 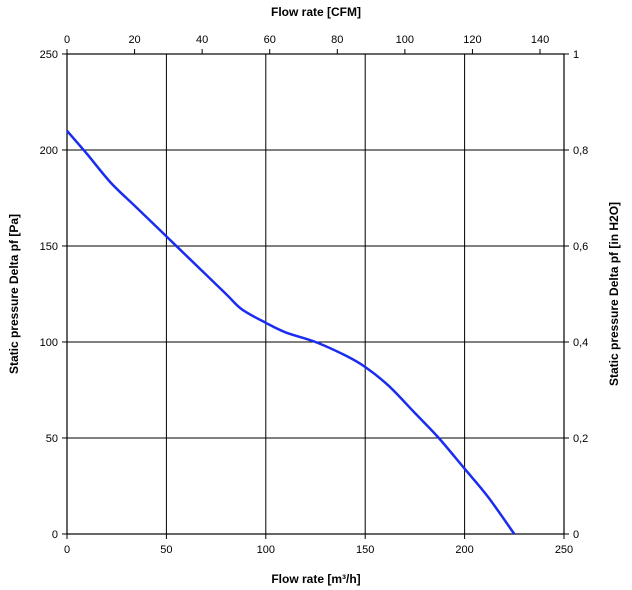 I want to click on x-tick-label: 100, so click(x=266, y=550).